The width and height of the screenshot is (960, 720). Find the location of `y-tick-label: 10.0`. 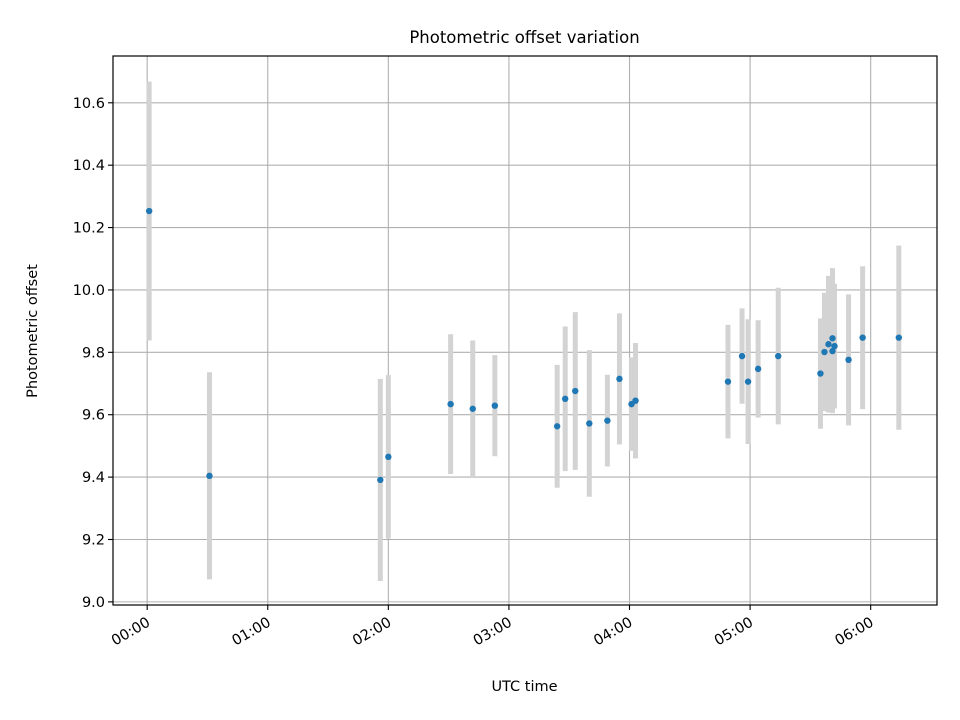

y-tick-label: 10.0 is located at coordinates (89, 291).